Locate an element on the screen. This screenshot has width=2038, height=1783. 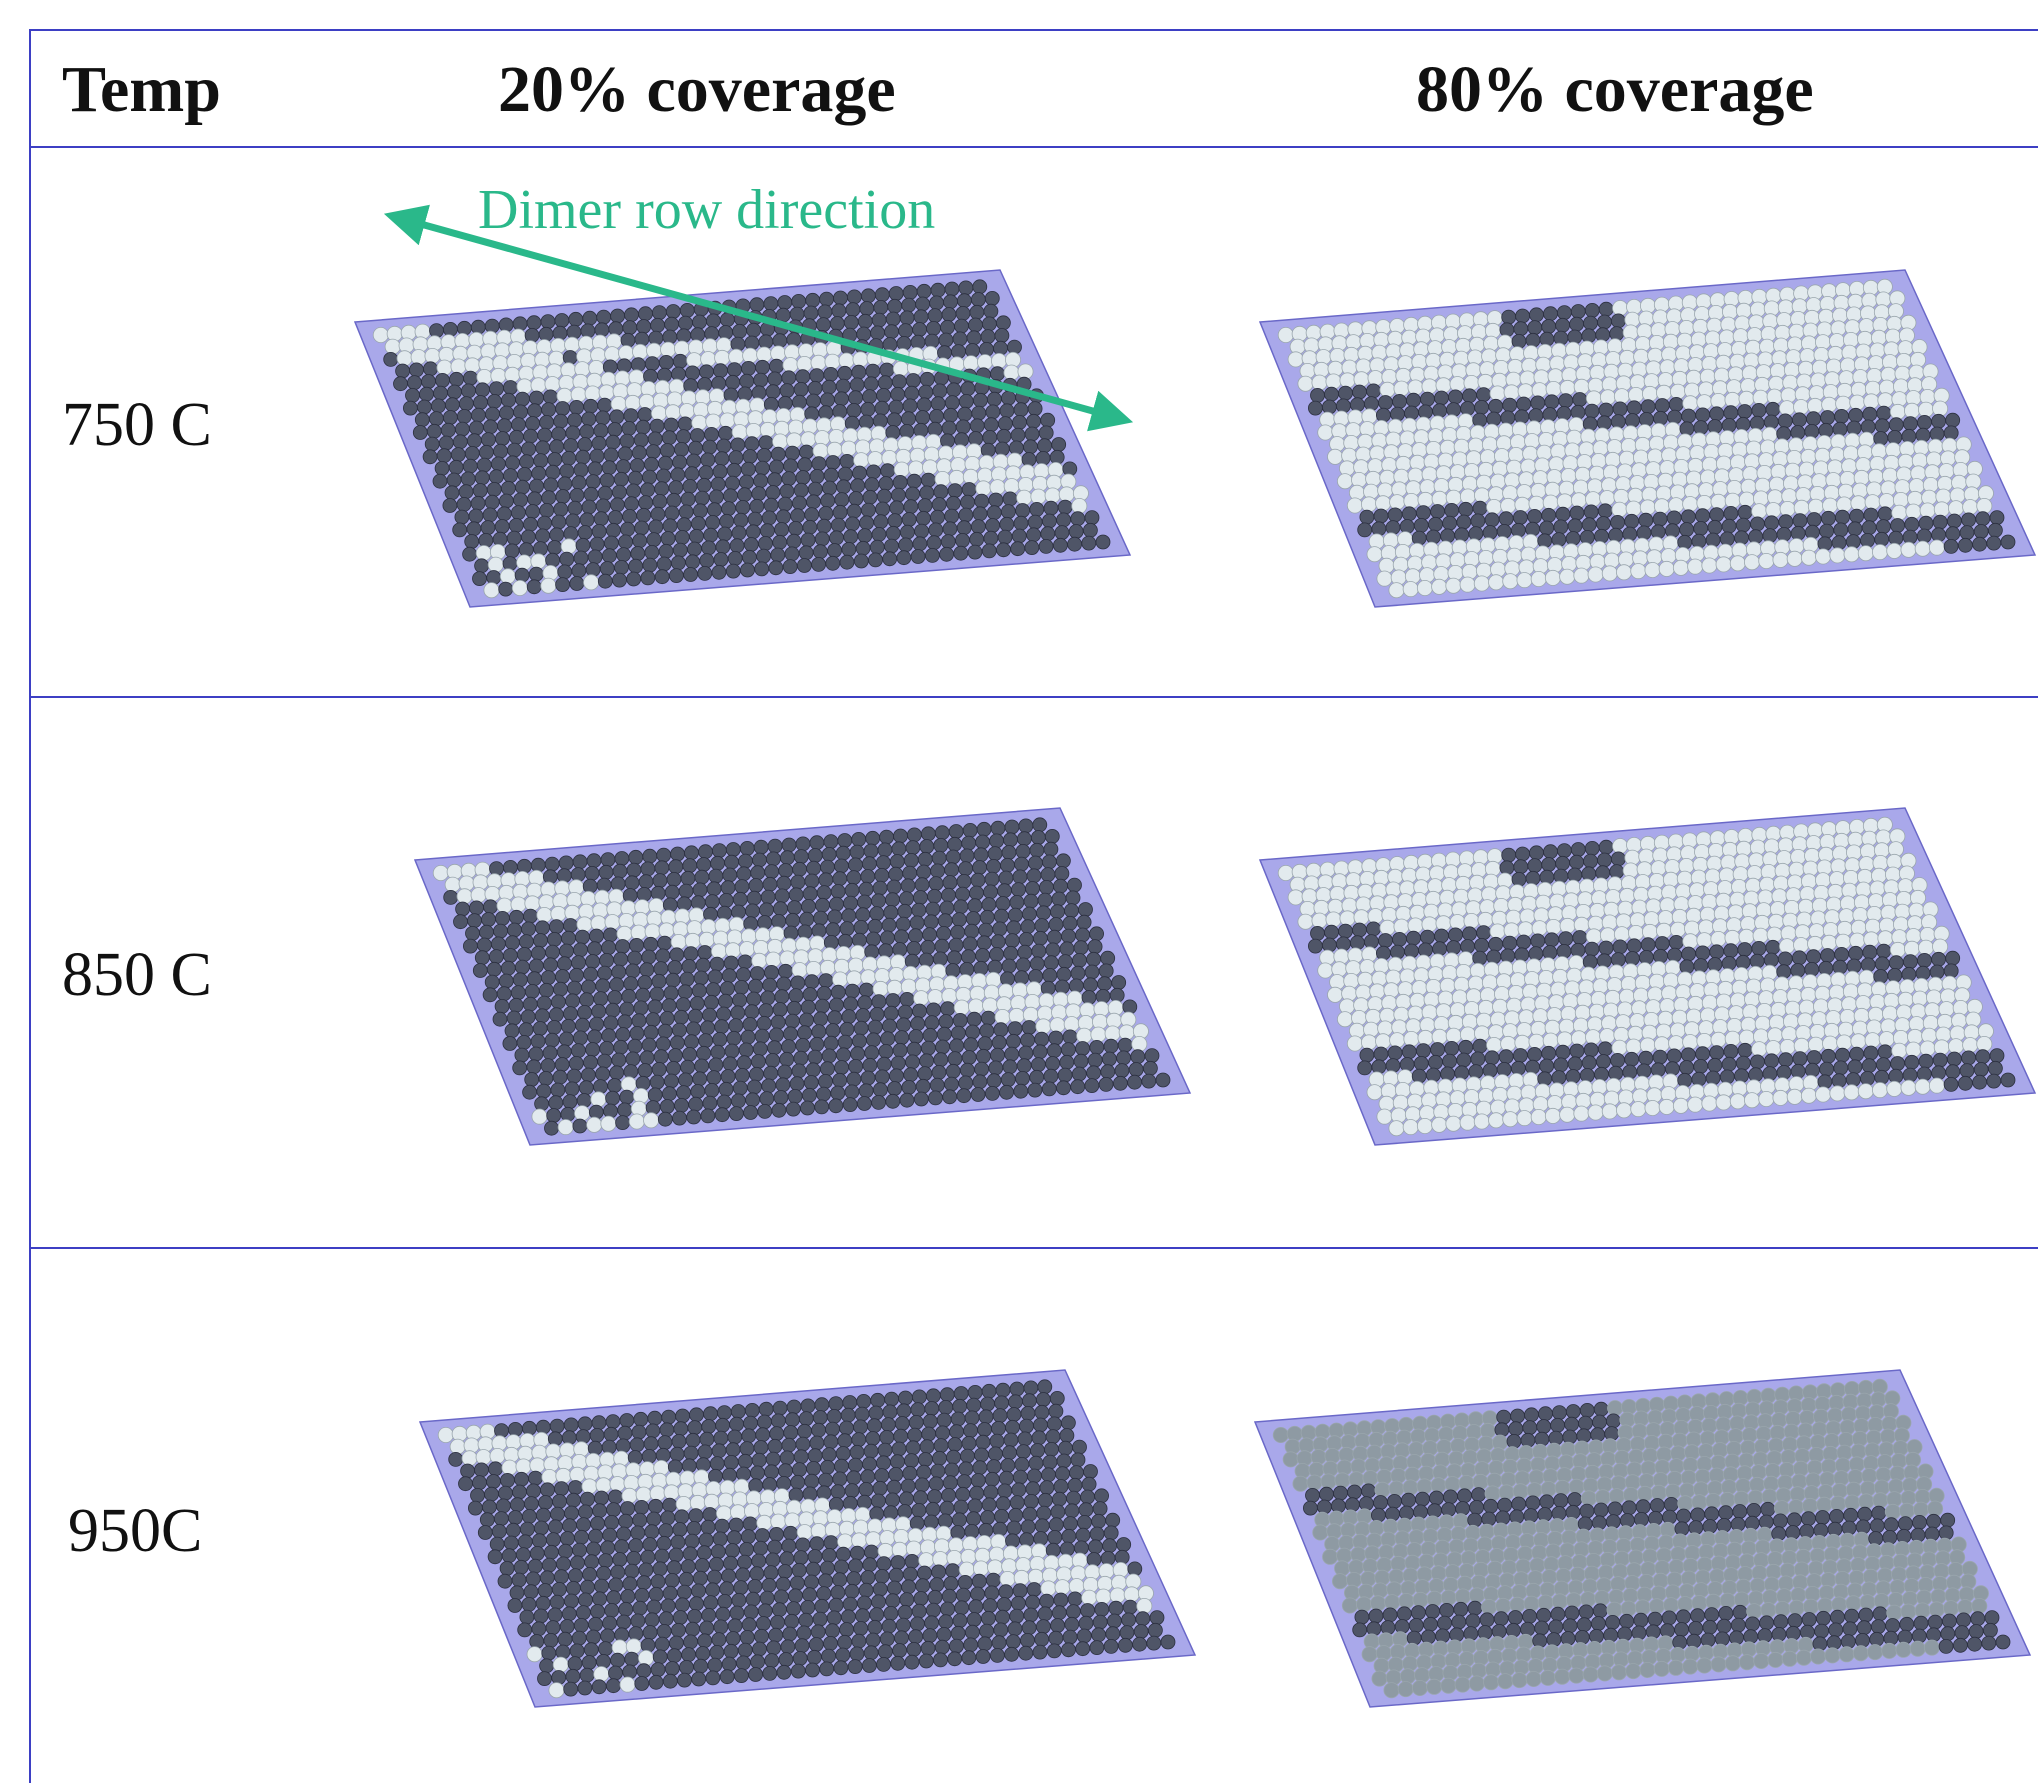
surface-750c-20pct is located at coordinates (745, 437).